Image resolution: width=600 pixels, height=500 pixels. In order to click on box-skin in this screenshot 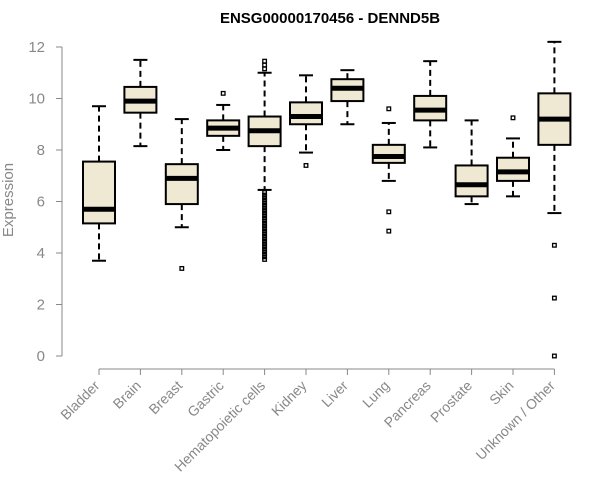, I will do `click(513, 156)`.